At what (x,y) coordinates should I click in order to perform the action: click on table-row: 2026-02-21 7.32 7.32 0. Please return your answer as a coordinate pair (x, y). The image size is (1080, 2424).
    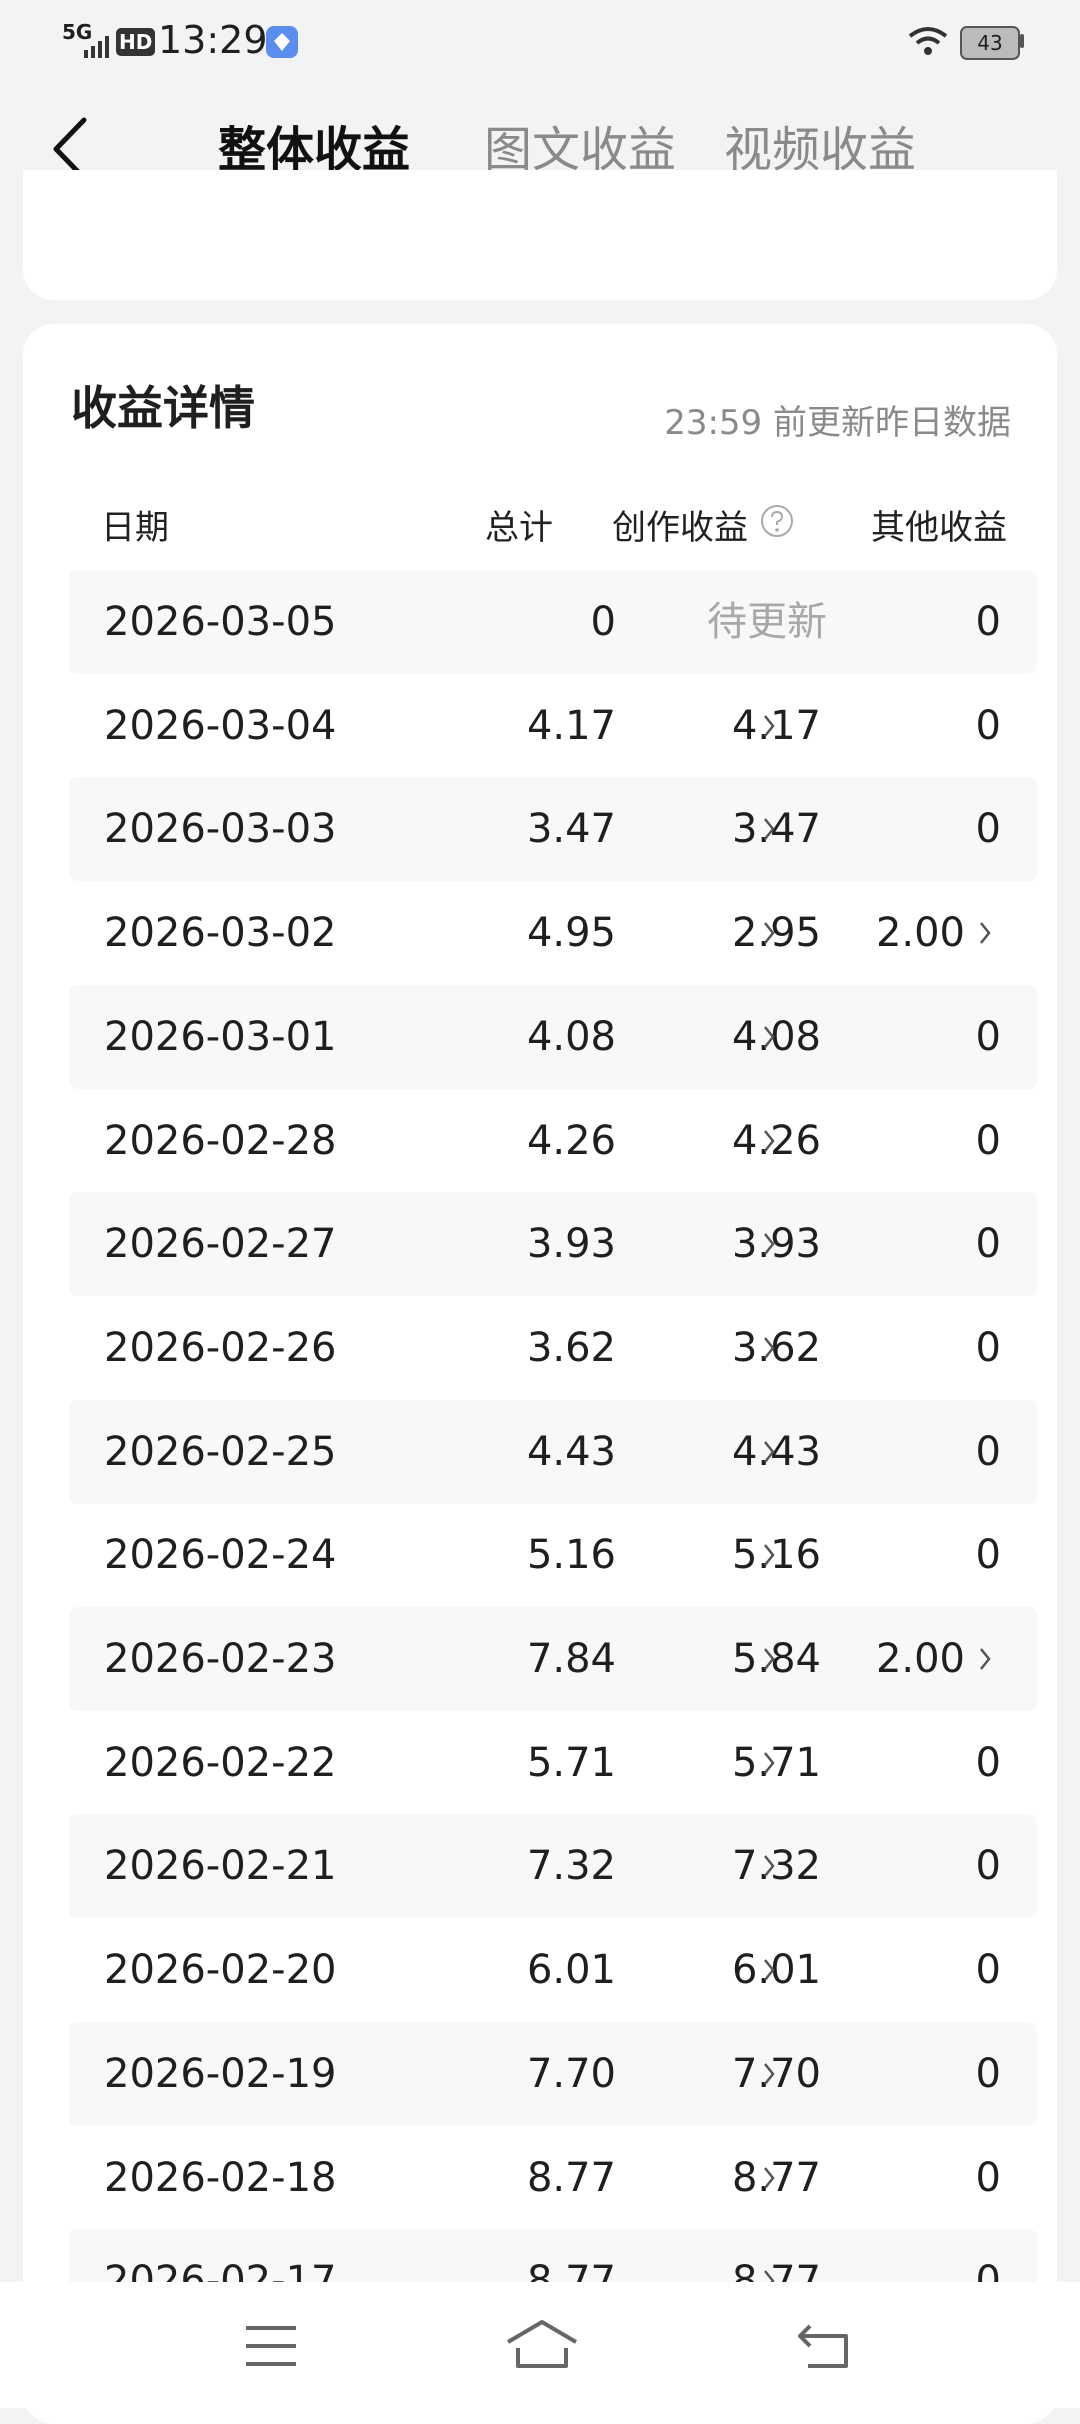
    Looking at the image, I should click on (553, 1866).